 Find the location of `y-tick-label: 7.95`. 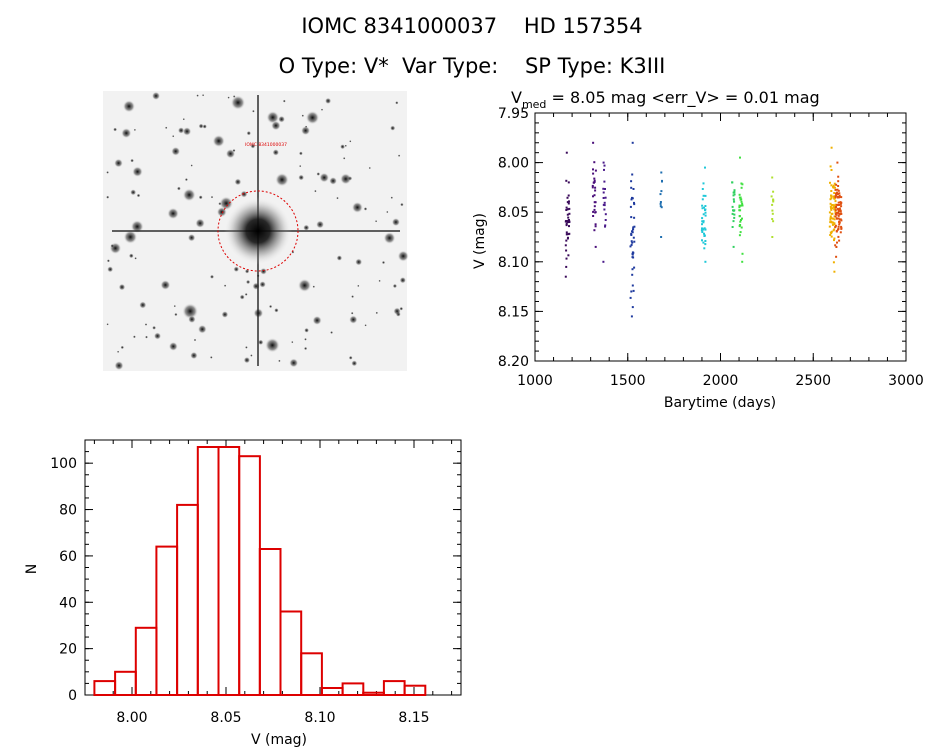

y-tick-label: 7.95 is located at coordinates (513, 114).